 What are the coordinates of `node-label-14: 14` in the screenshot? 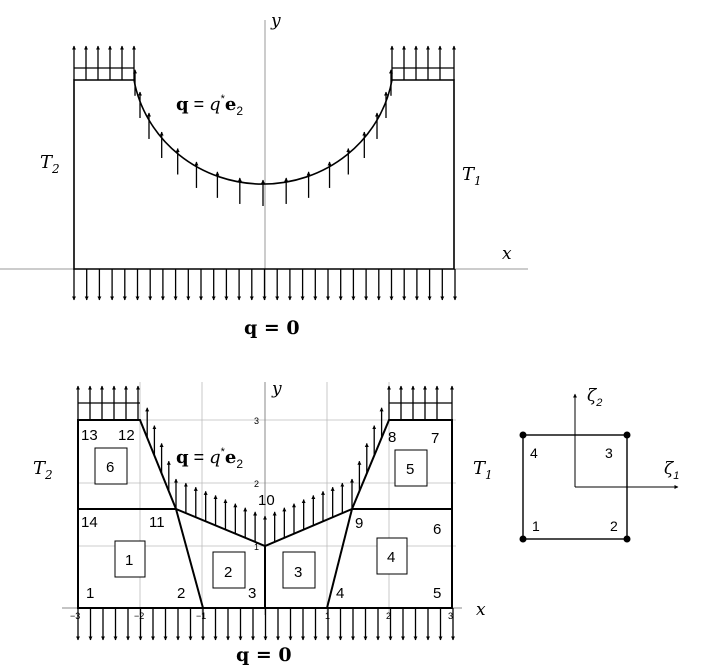 It's located at (89, 522).